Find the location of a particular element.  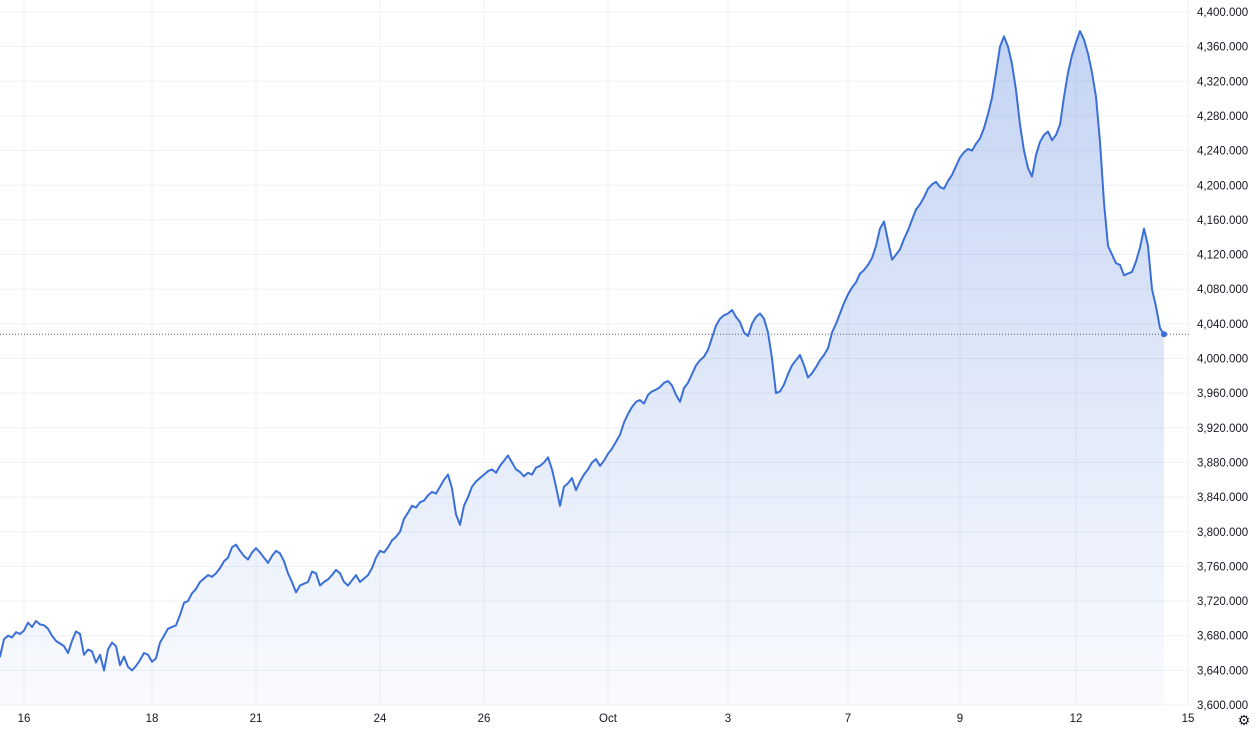

y-tick-label: 4,120.000 is located at coordinates (1222, 256).